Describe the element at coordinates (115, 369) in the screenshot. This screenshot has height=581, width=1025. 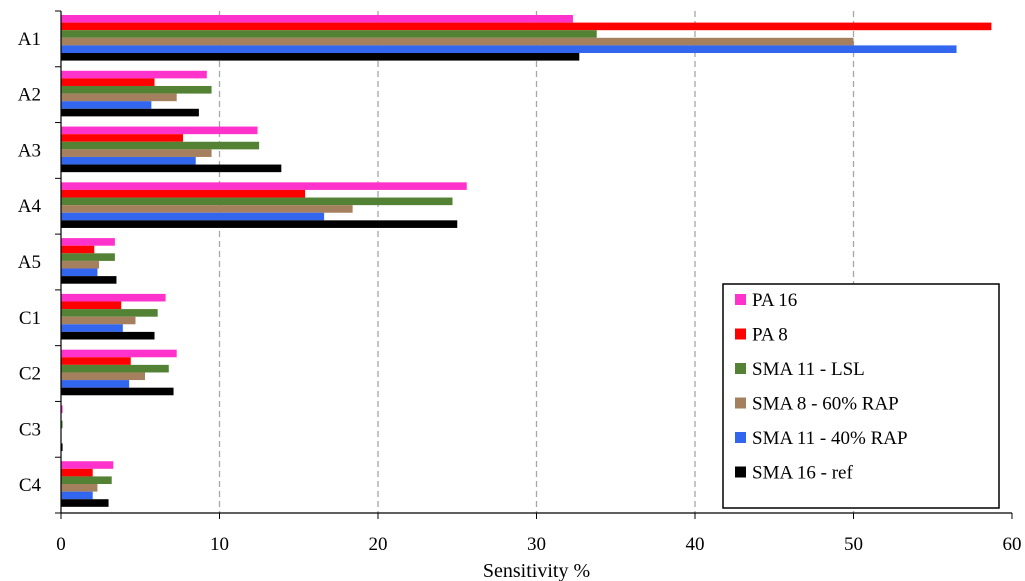
I see `bar-C2-sma-11-lsl` at that location.